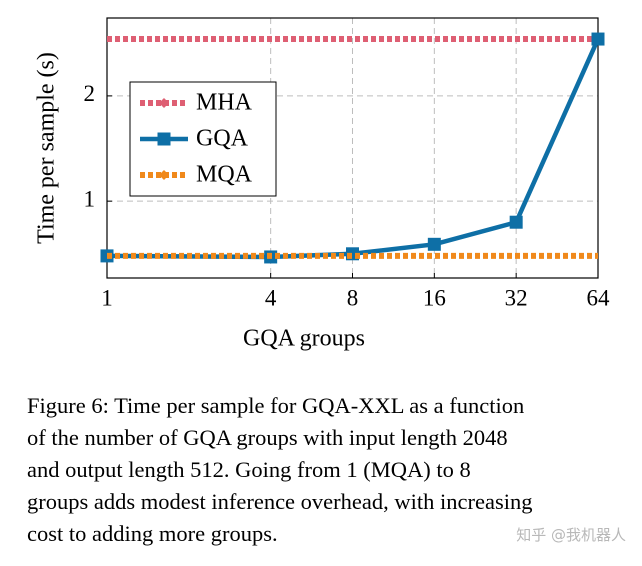 The image size is (642, 566). I want to click on y-tick-label: 1, so click(90, 198).